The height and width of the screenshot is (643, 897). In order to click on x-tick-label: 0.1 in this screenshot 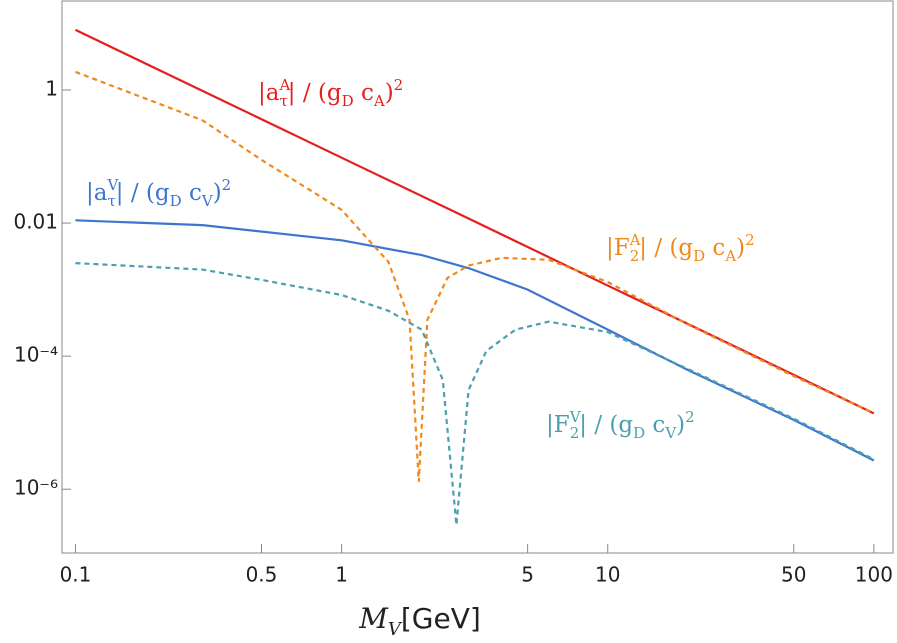, I will do `click(76, 575)`.